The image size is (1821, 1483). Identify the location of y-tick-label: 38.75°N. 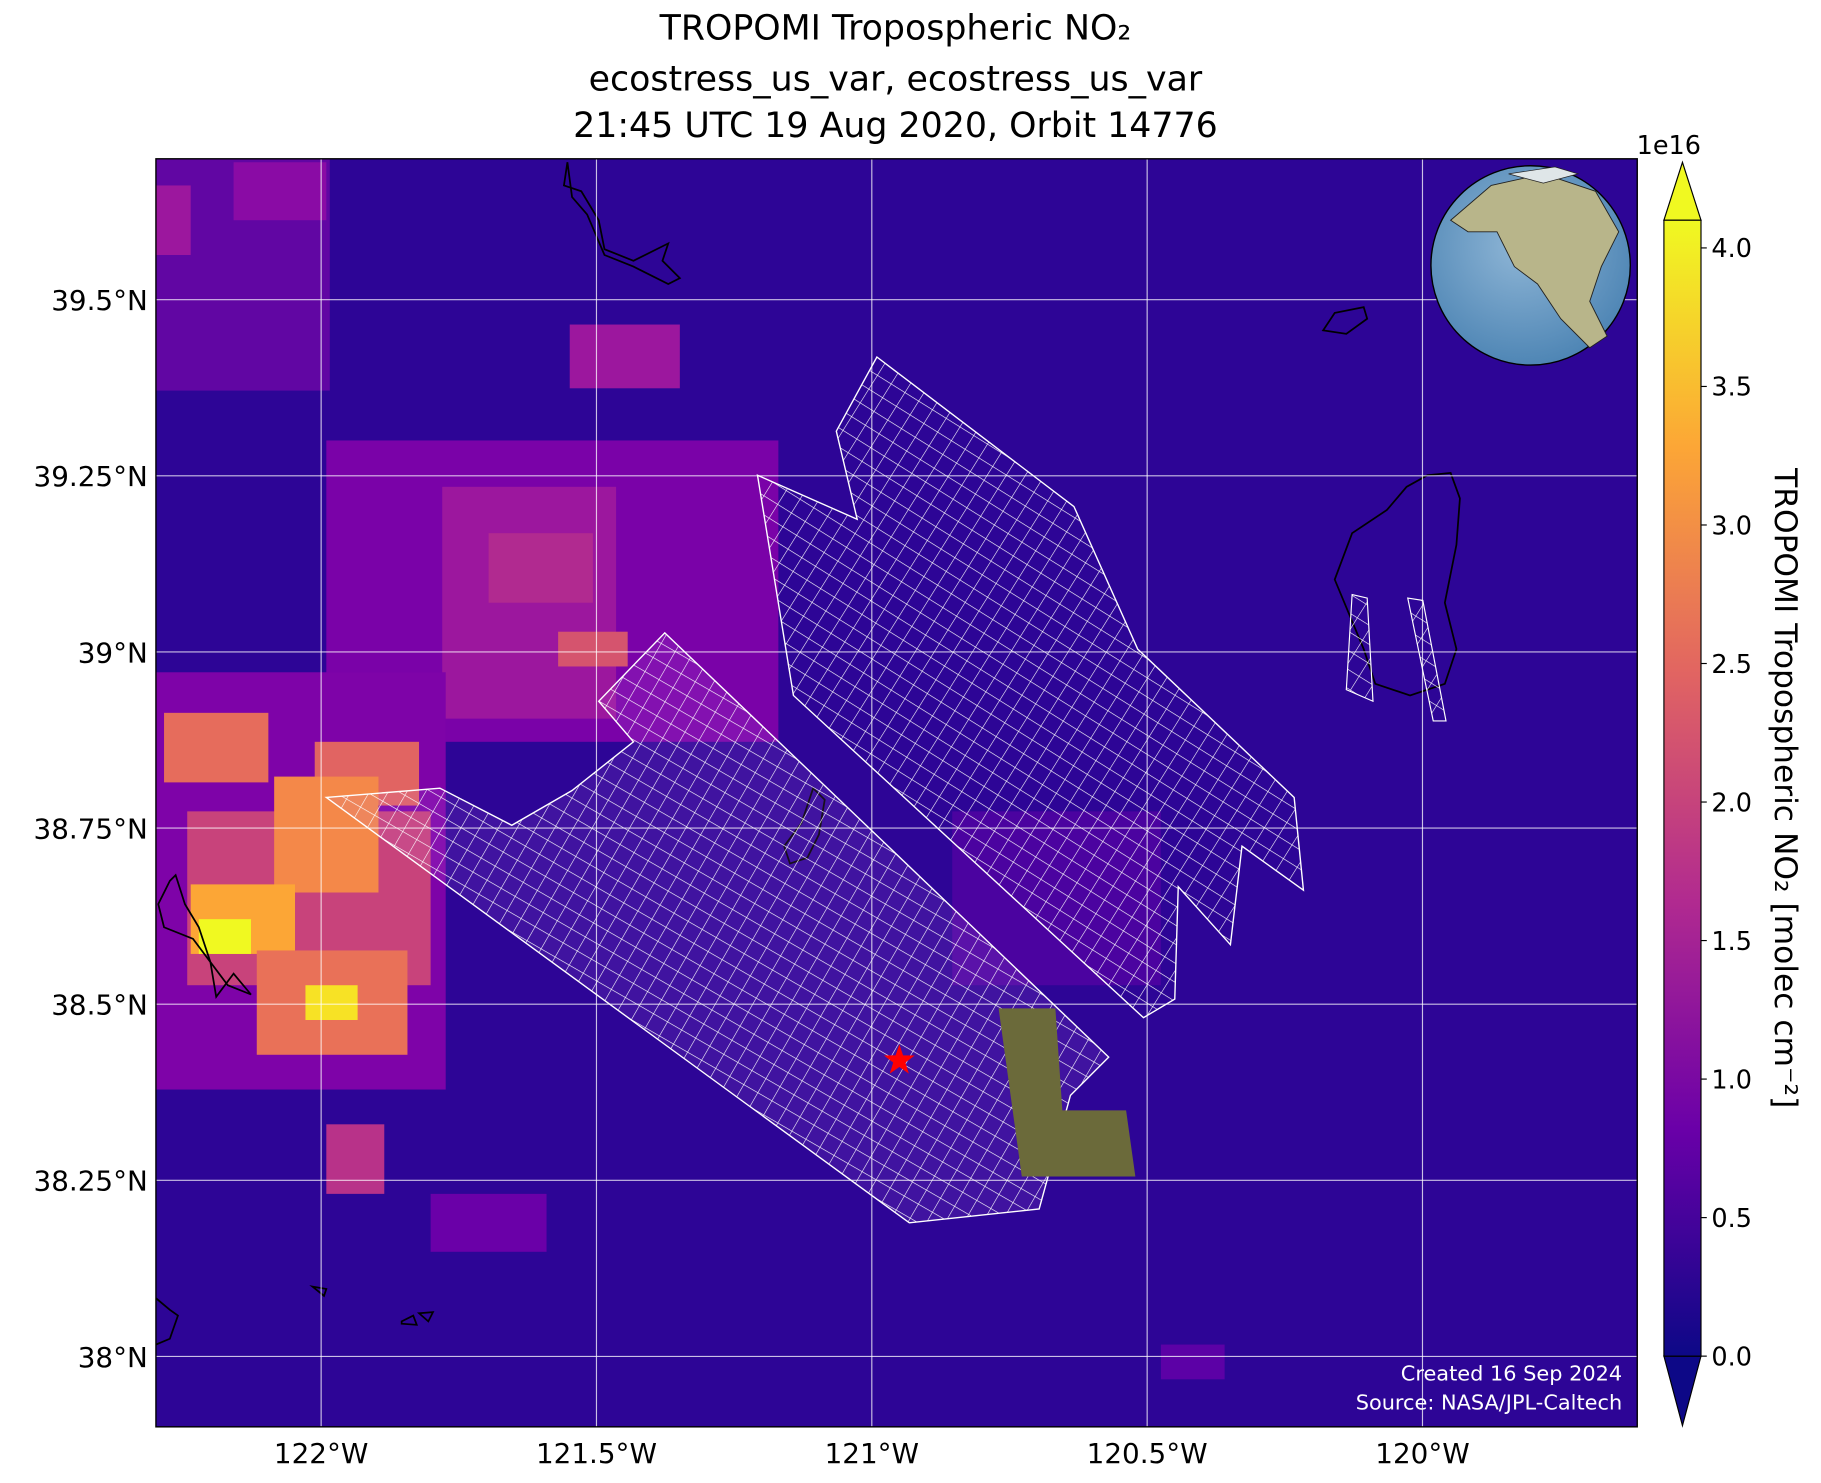
(91, 828).